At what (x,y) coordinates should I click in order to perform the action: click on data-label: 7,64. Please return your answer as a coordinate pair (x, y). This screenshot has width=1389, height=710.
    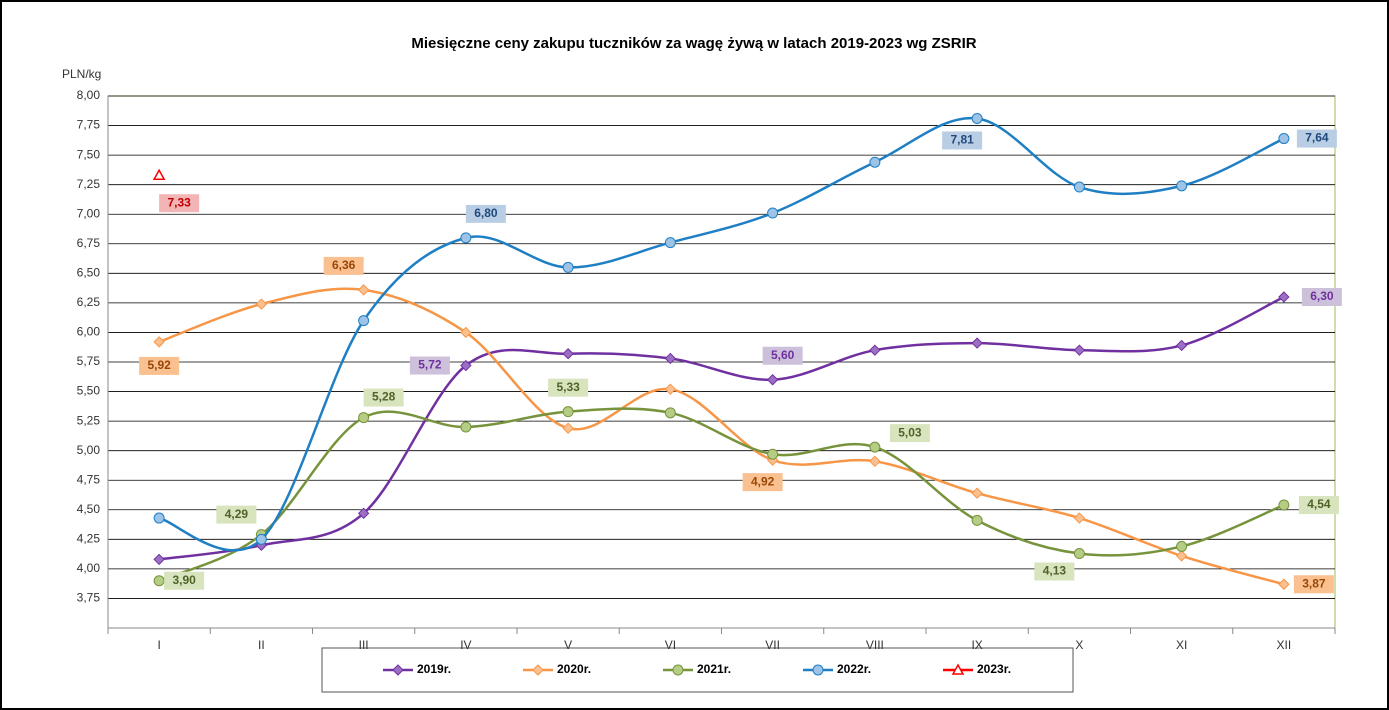
    Looking at the image, I should click on (1317, 138).